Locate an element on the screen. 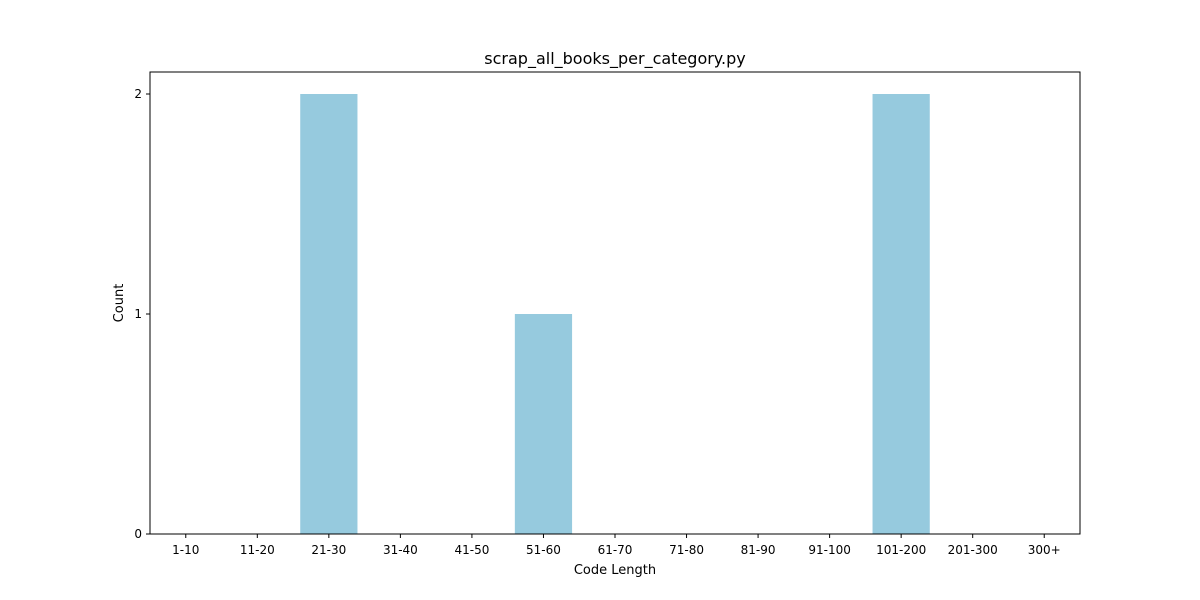 Image resolution: width=1200 pixels, height=600 pixels. x-tick-label: 71-80 is located at coordinates (686, 550).